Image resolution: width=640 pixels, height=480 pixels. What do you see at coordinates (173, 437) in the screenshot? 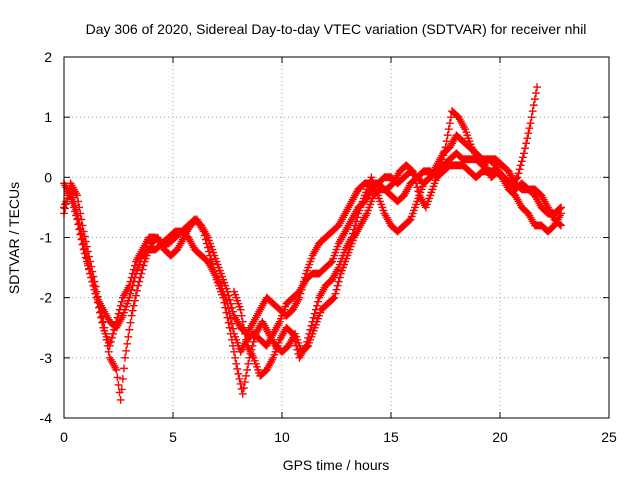
I see `x-tick-label: 5` at bounding box center [173, 437].